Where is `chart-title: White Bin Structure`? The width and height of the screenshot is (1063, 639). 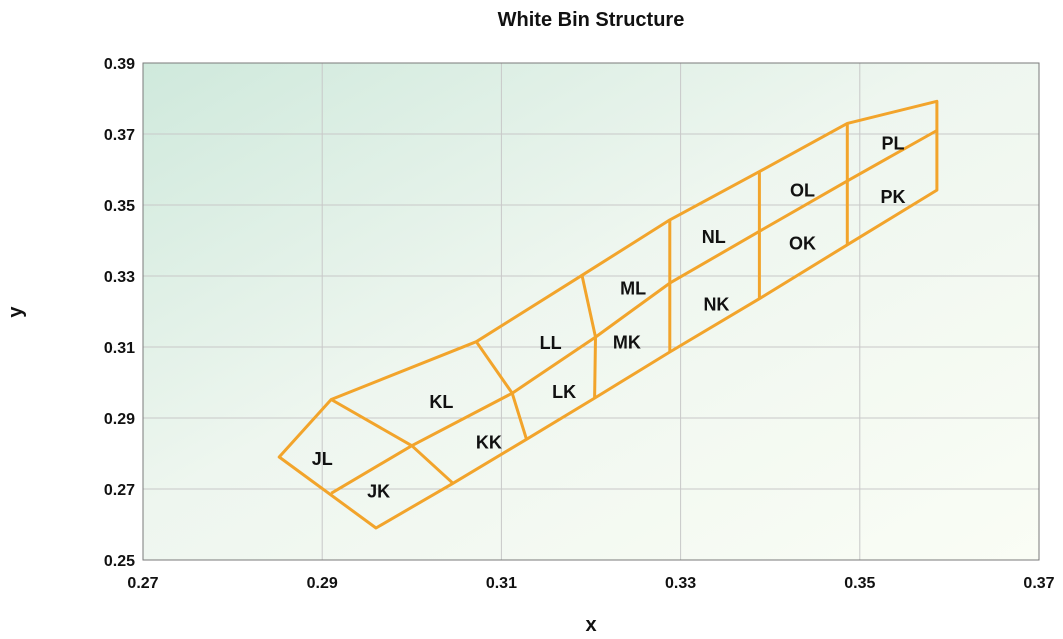 chart-title: White Bin Structure is located at coordinates (591, 20).